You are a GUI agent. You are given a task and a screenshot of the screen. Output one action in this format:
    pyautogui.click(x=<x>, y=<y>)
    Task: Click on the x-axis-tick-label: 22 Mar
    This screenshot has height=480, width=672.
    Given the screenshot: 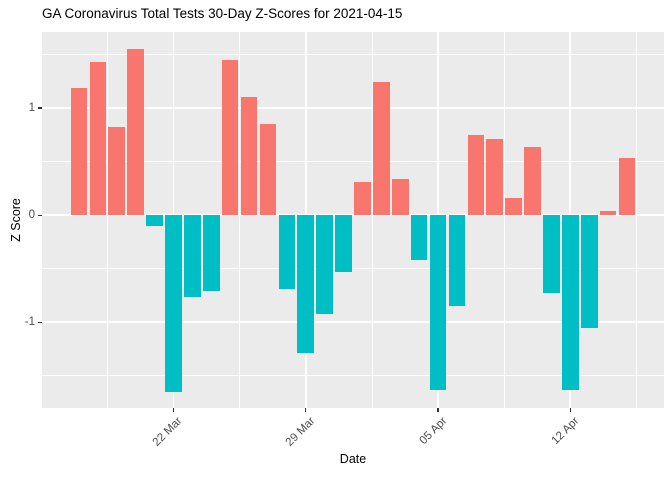 What is the action you would take?
    pyautogui.click(x=168, y=432)
    